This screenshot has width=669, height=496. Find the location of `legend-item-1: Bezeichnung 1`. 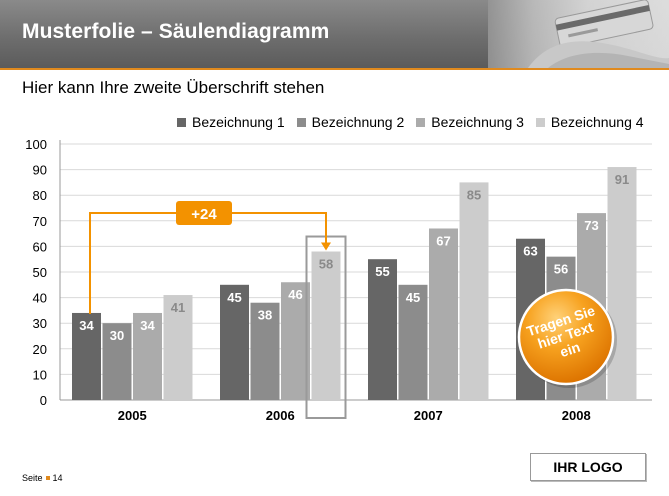

legend-item-1: Bezeichnung 1 is located at coordinates (231, 122).